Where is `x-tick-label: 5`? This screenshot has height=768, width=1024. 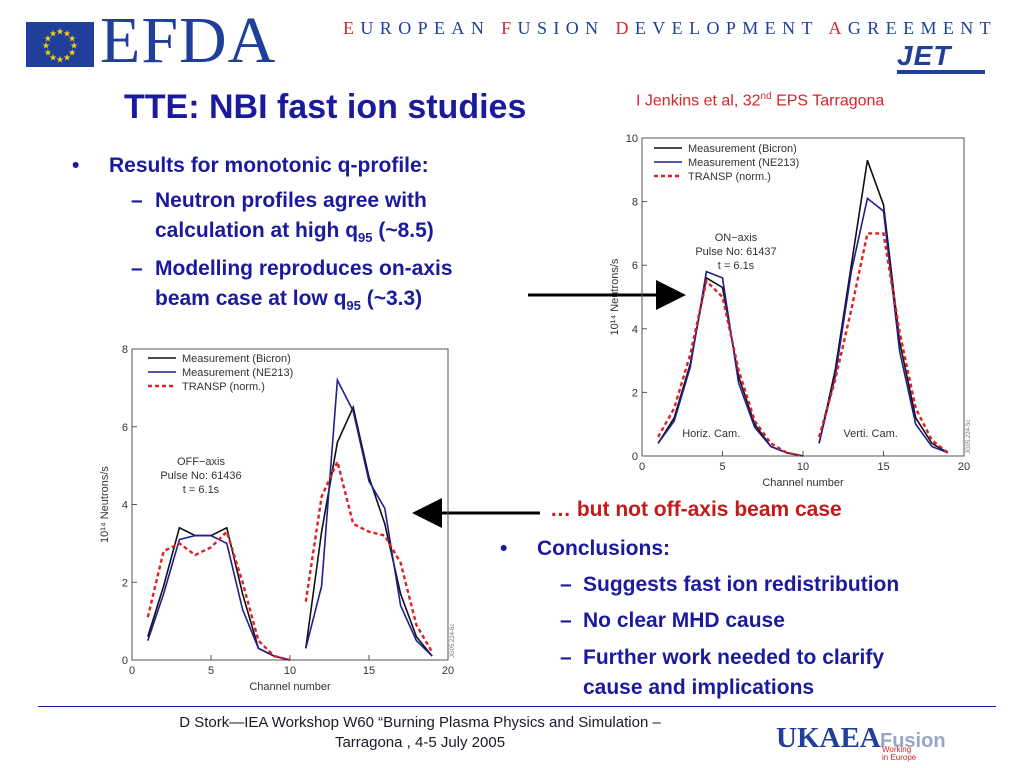
x-tick-label: 5 is located at coordinates (722, 467).